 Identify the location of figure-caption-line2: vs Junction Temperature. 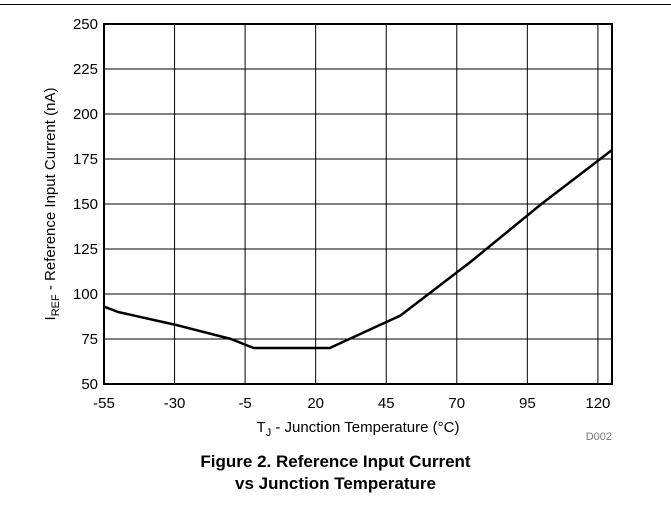
(335, 483).